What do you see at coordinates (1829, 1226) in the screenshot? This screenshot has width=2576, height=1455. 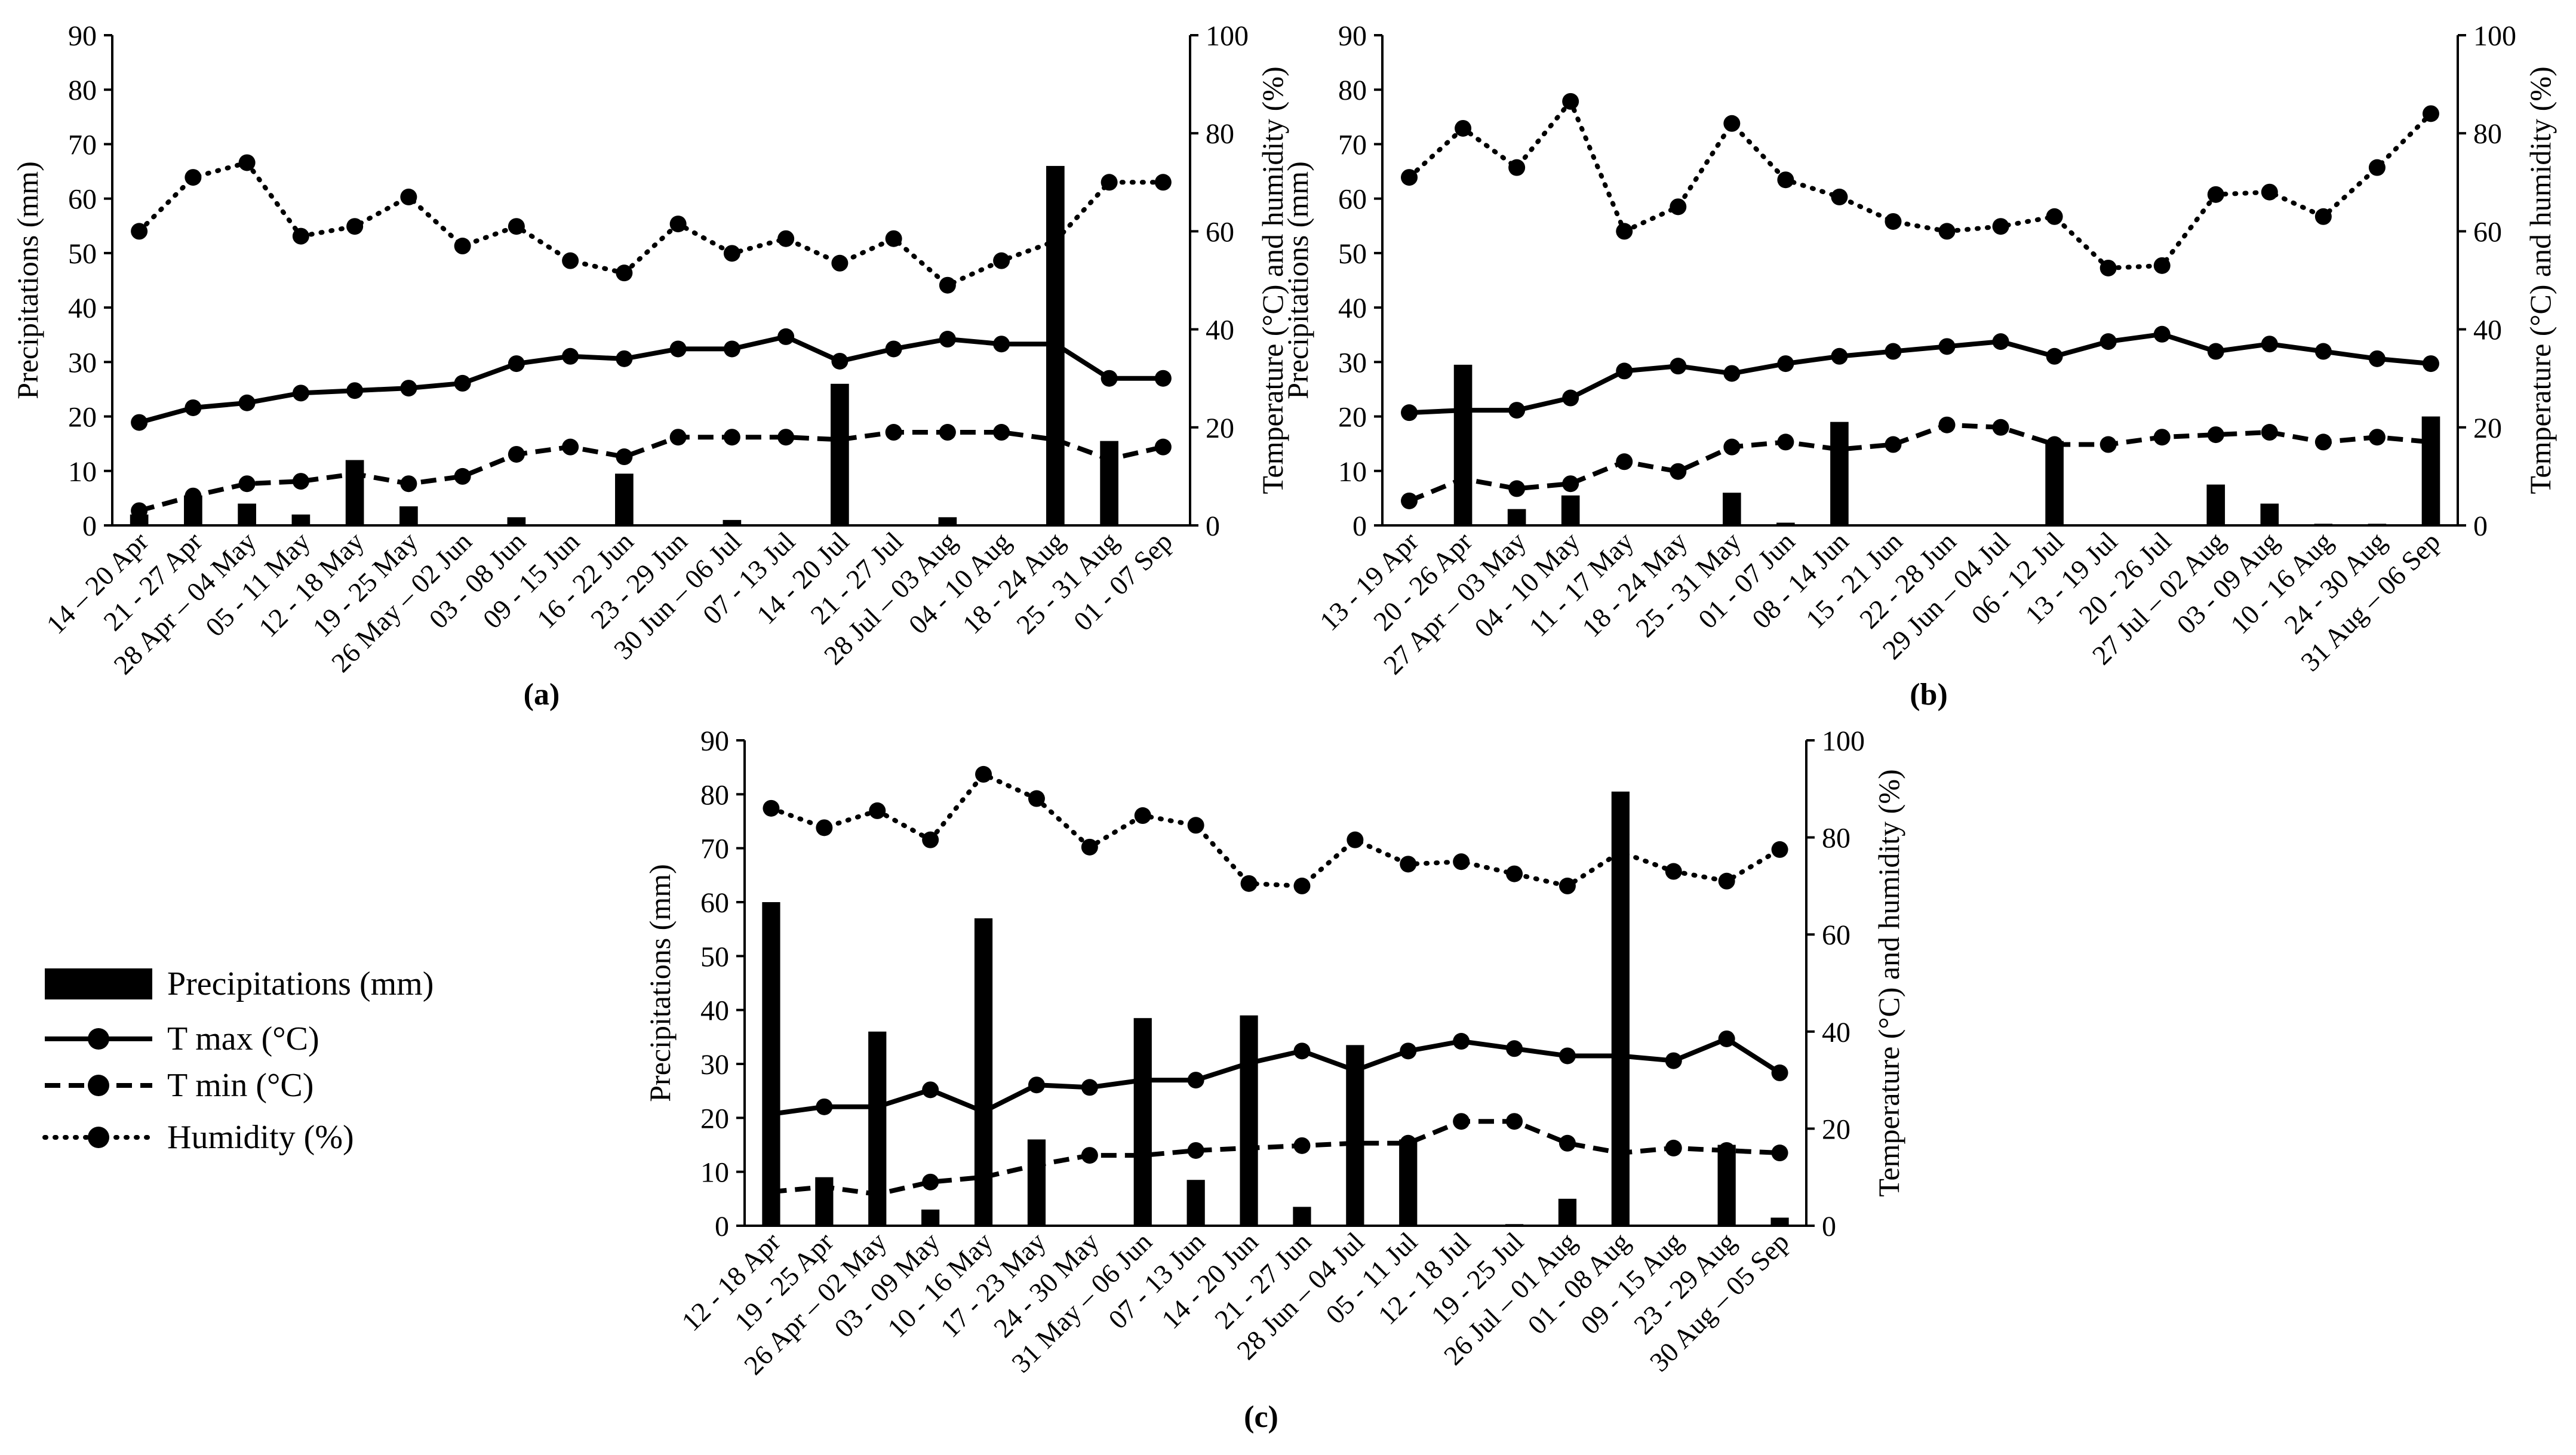 I see `right-tick-label: 0` at bounding box center [1829, 1226].